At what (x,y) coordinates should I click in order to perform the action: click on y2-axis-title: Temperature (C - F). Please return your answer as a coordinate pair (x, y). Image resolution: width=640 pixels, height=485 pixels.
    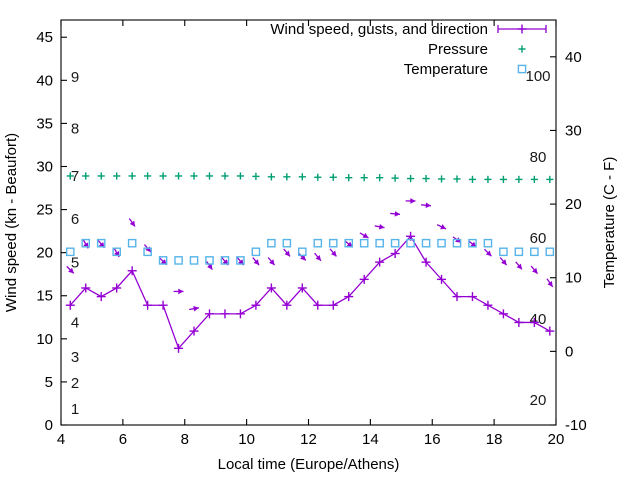
    Looking at the image, I should click on (609, 223).